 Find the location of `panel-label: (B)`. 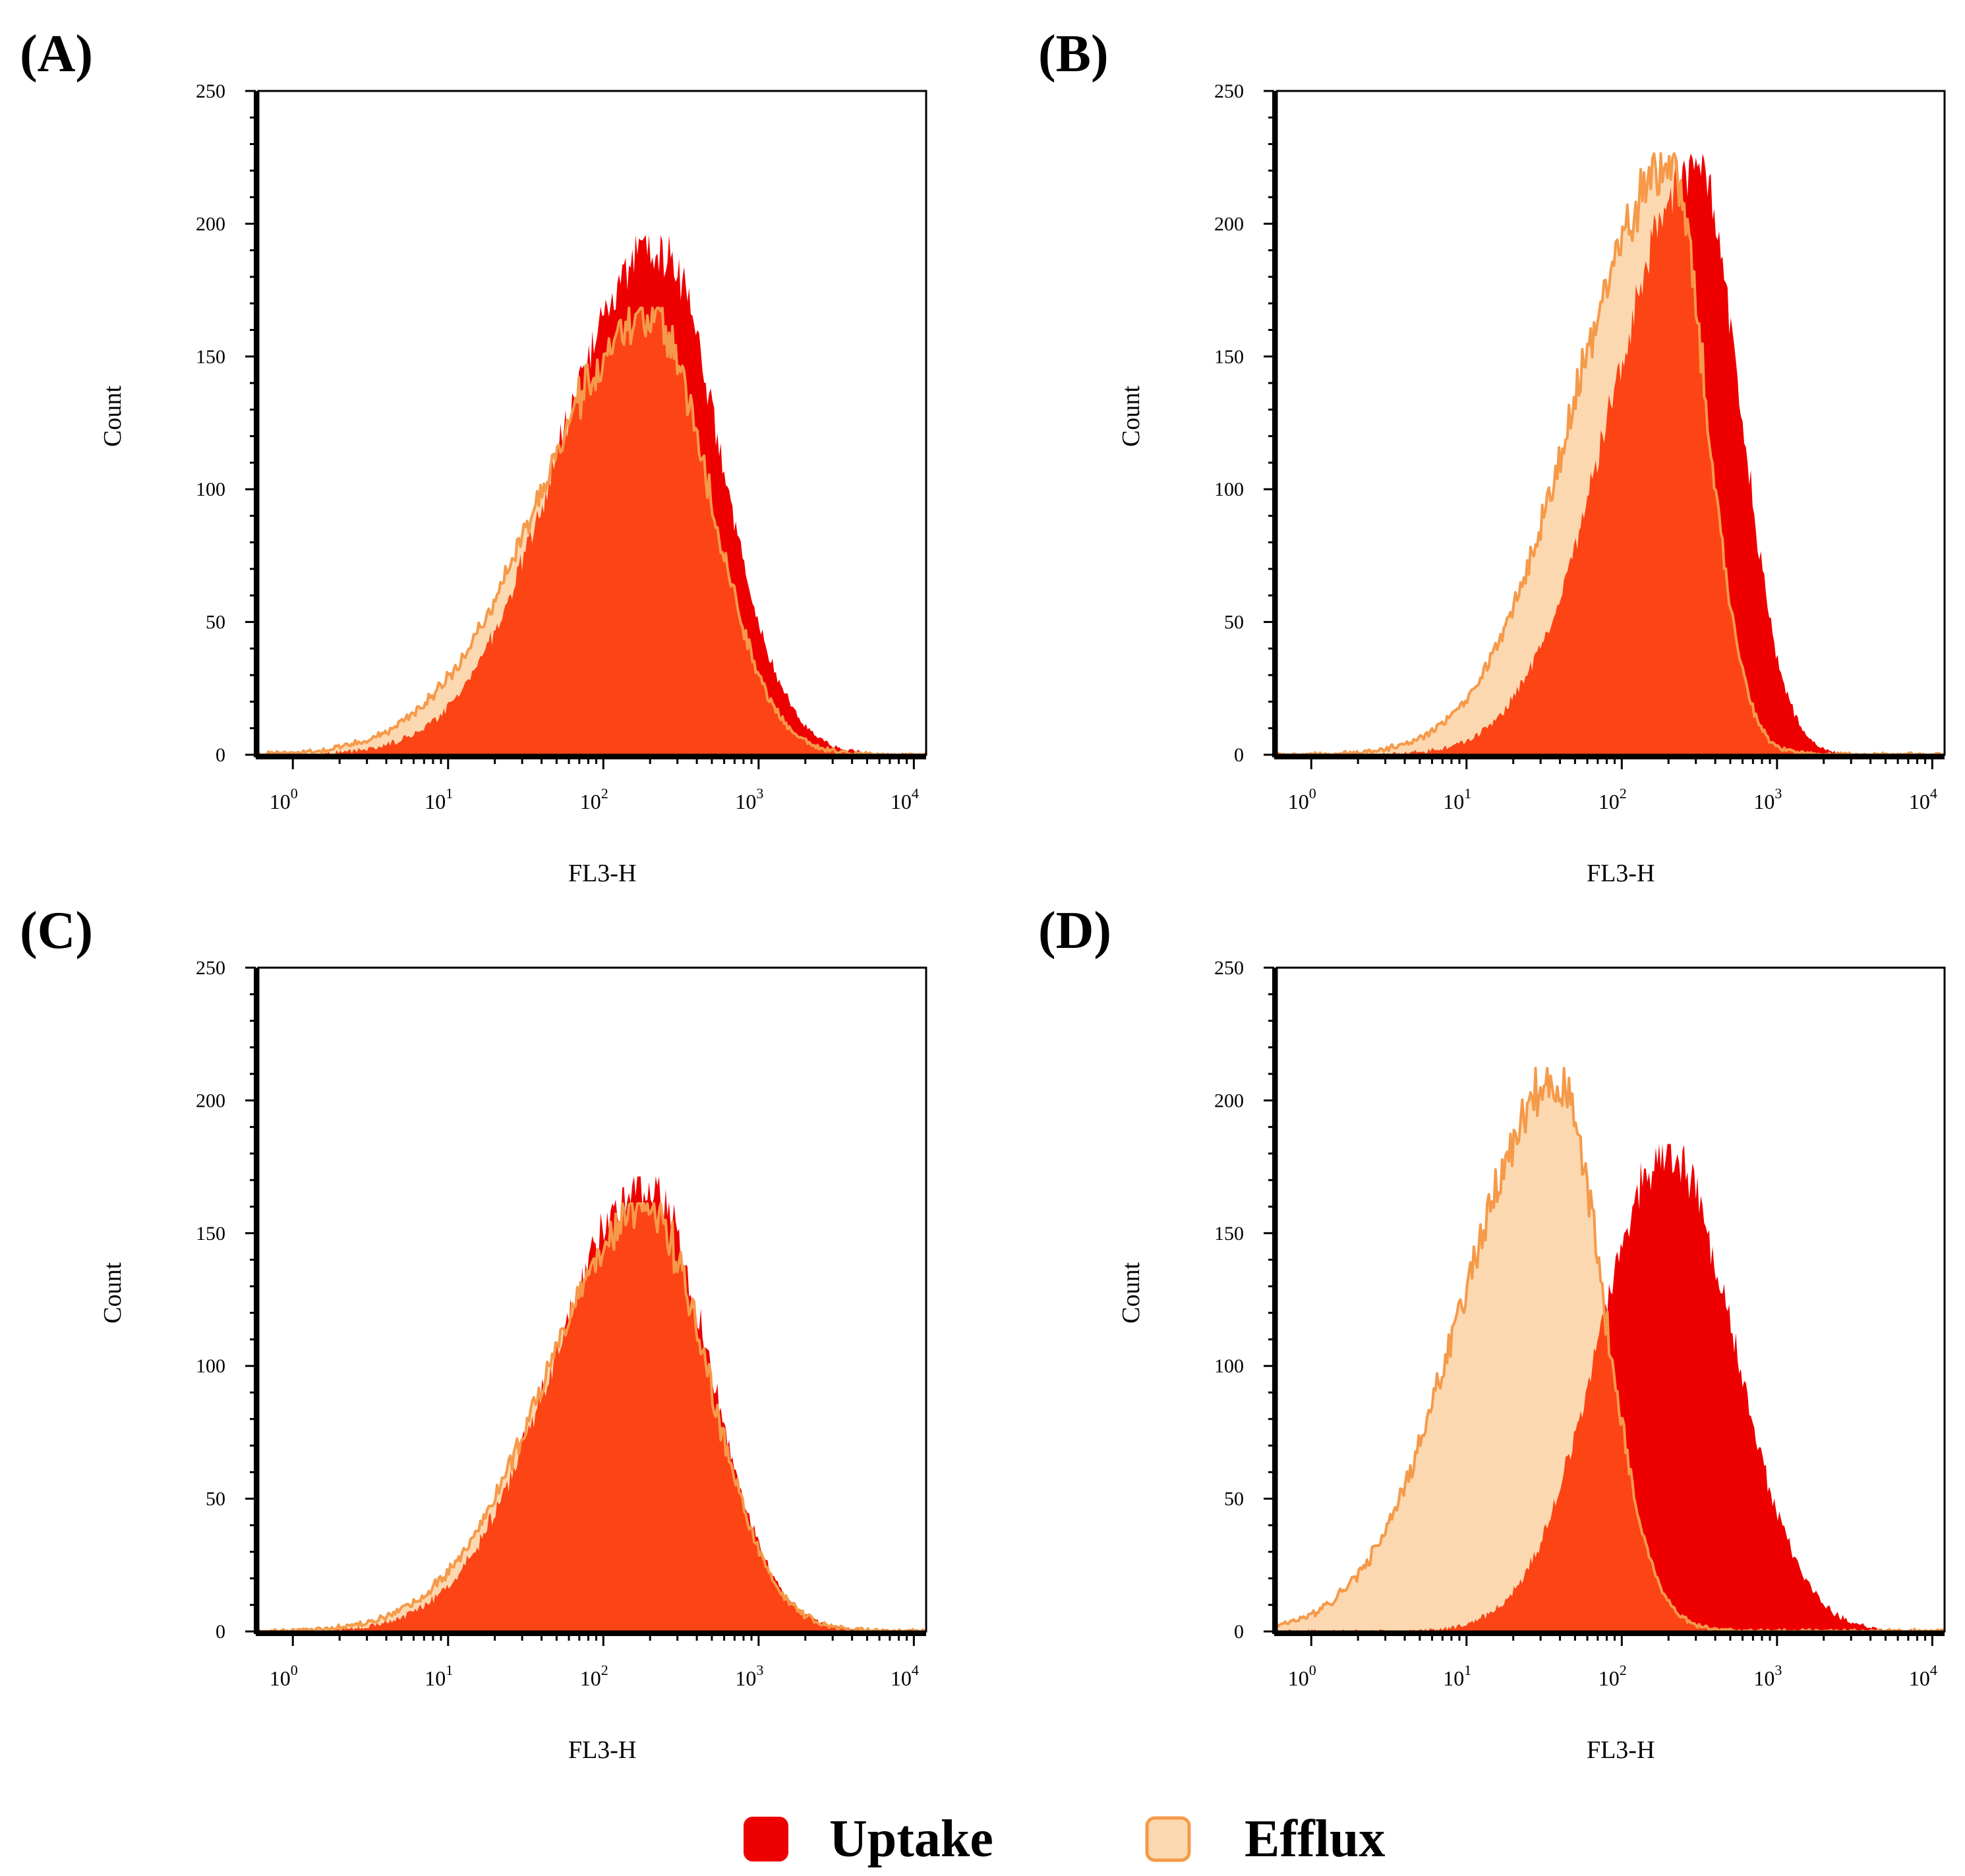

panel-label: (B) is located at coordinates (1073, 54).